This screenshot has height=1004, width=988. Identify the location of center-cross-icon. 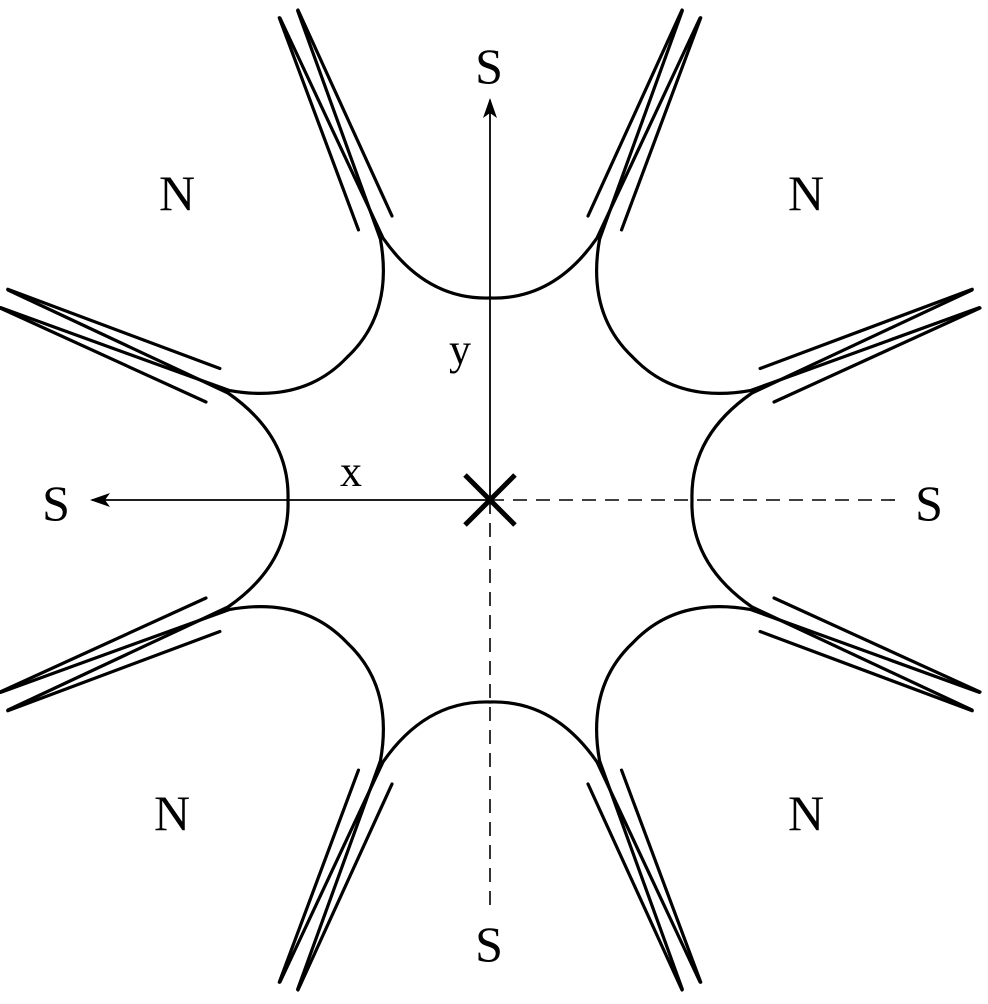
(490, 500).